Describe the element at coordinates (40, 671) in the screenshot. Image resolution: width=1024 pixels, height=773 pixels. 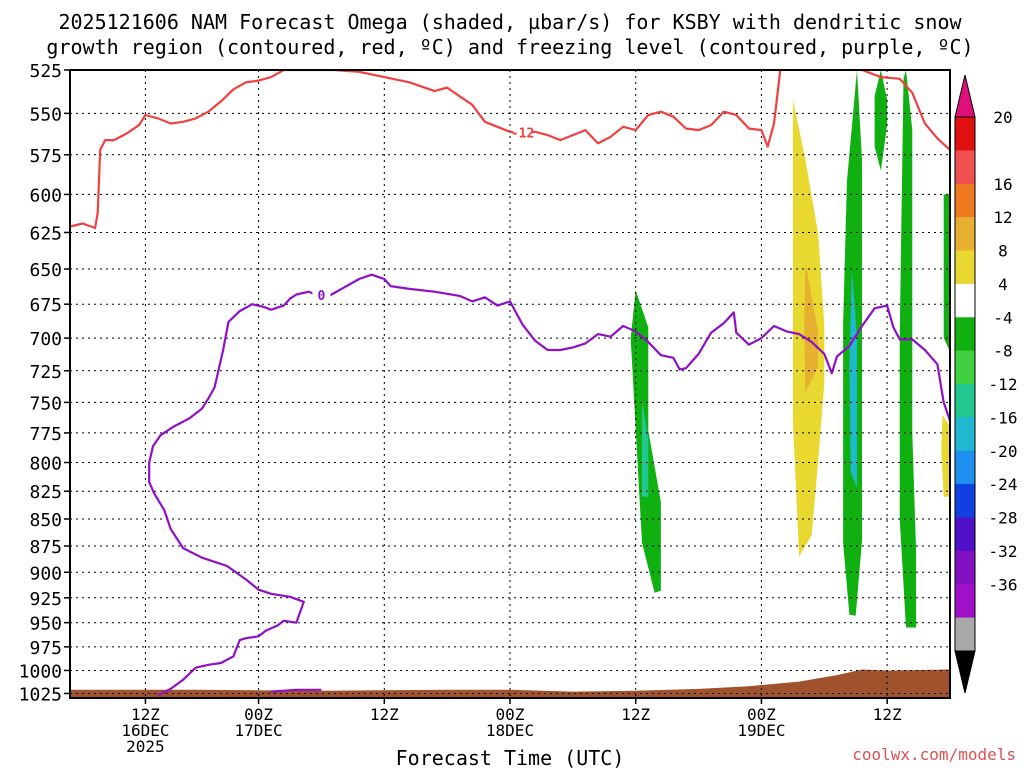
I see `y-tick-label-1000: 1000` at that location.